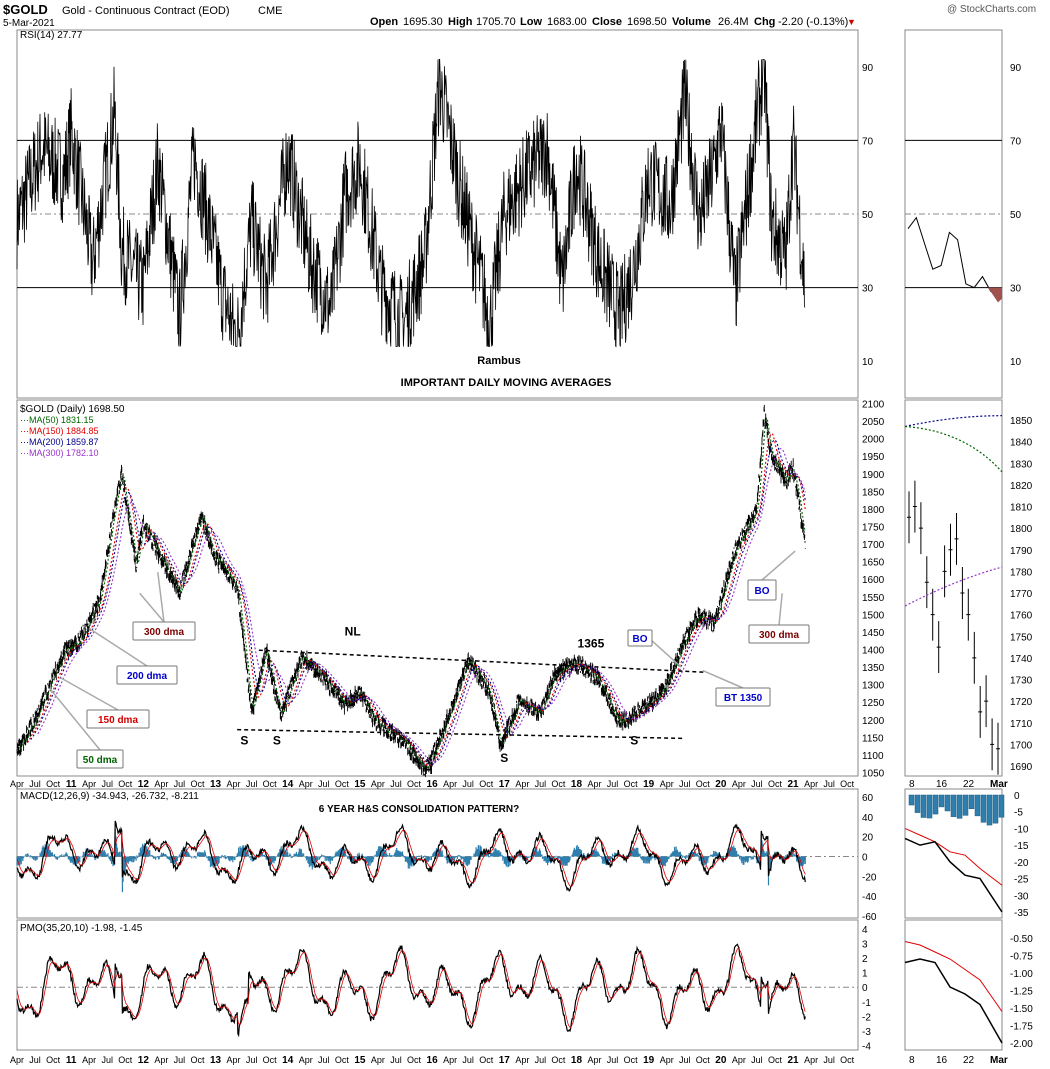 Image resolution: width=1050 pixels, height=1069 pixels. Describe the element at coordinates (649, 1060) in the screenshot. I see `x-tick-label: 19` at that location.